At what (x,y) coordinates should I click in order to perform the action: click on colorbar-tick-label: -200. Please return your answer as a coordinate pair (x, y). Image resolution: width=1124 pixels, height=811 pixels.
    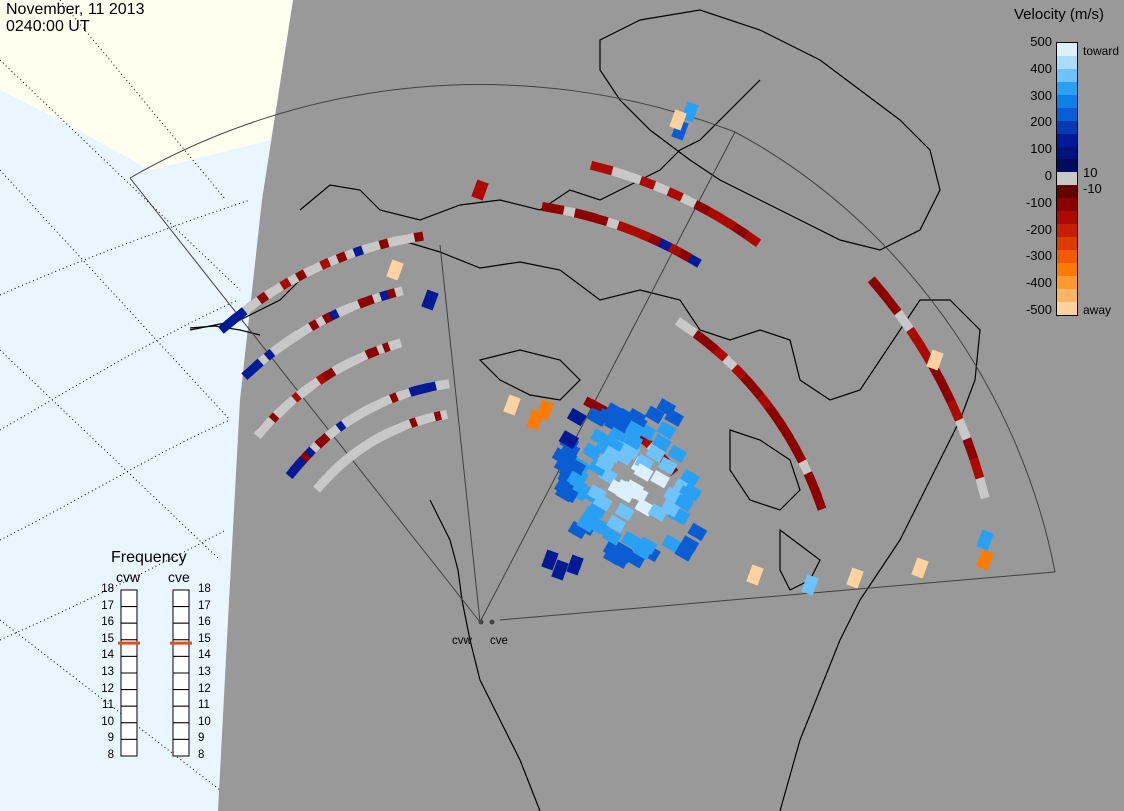
    Looking at the image, I should click on (1038, 229).